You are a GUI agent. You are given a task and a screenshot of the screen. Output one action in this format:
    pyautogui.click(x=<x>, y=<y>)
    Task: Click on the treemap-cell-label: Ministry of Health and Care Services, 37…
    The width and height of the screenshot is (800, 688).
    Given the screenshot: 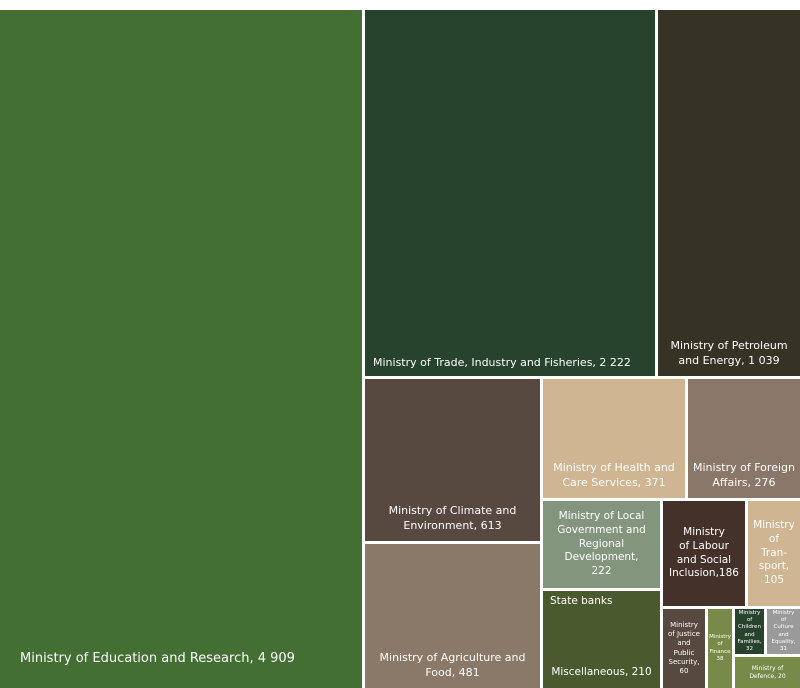 What is the action you would take?
    pyautogui.click(x=614, y=475)
    